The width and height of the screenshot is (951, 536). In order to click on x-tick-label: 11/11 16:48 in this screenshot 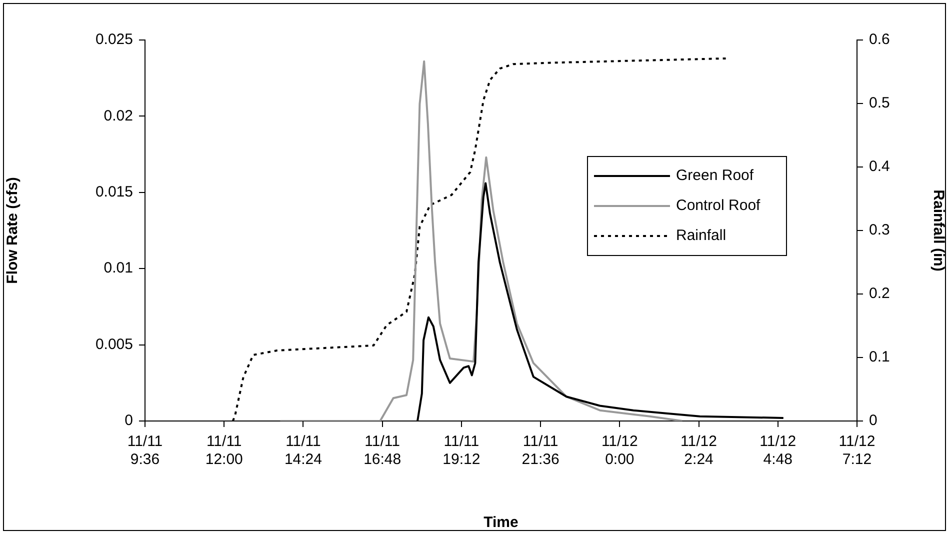, I will do `click(383, 450)`.